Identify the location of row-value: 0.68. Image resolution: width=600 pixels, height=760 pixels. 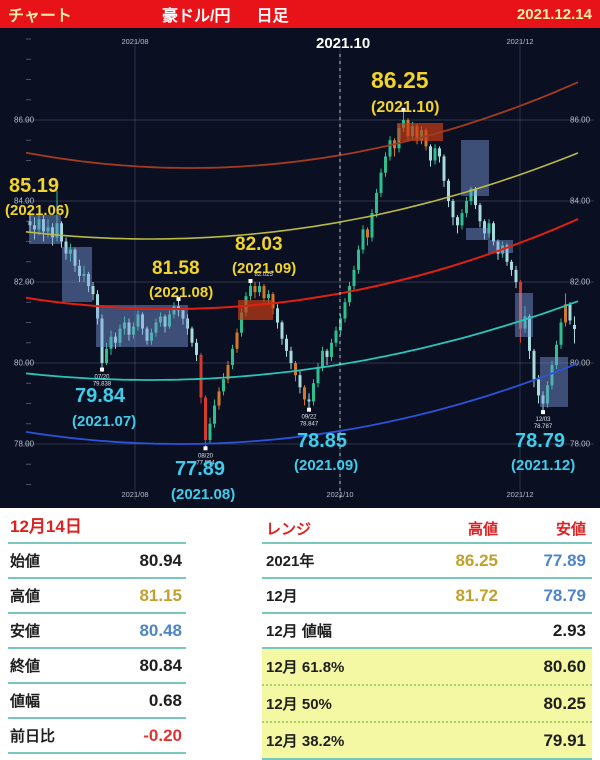
(165, 700).